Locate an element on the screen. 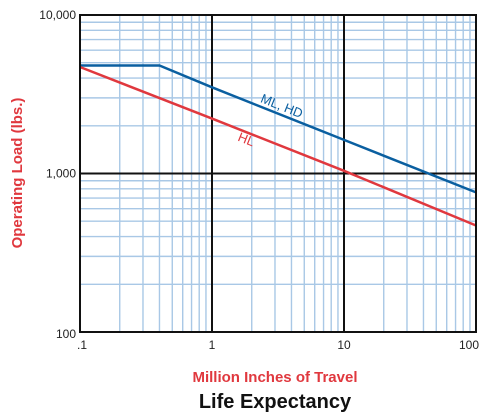  y-tick-label: 10,000 is located at coordinates (57, 15).